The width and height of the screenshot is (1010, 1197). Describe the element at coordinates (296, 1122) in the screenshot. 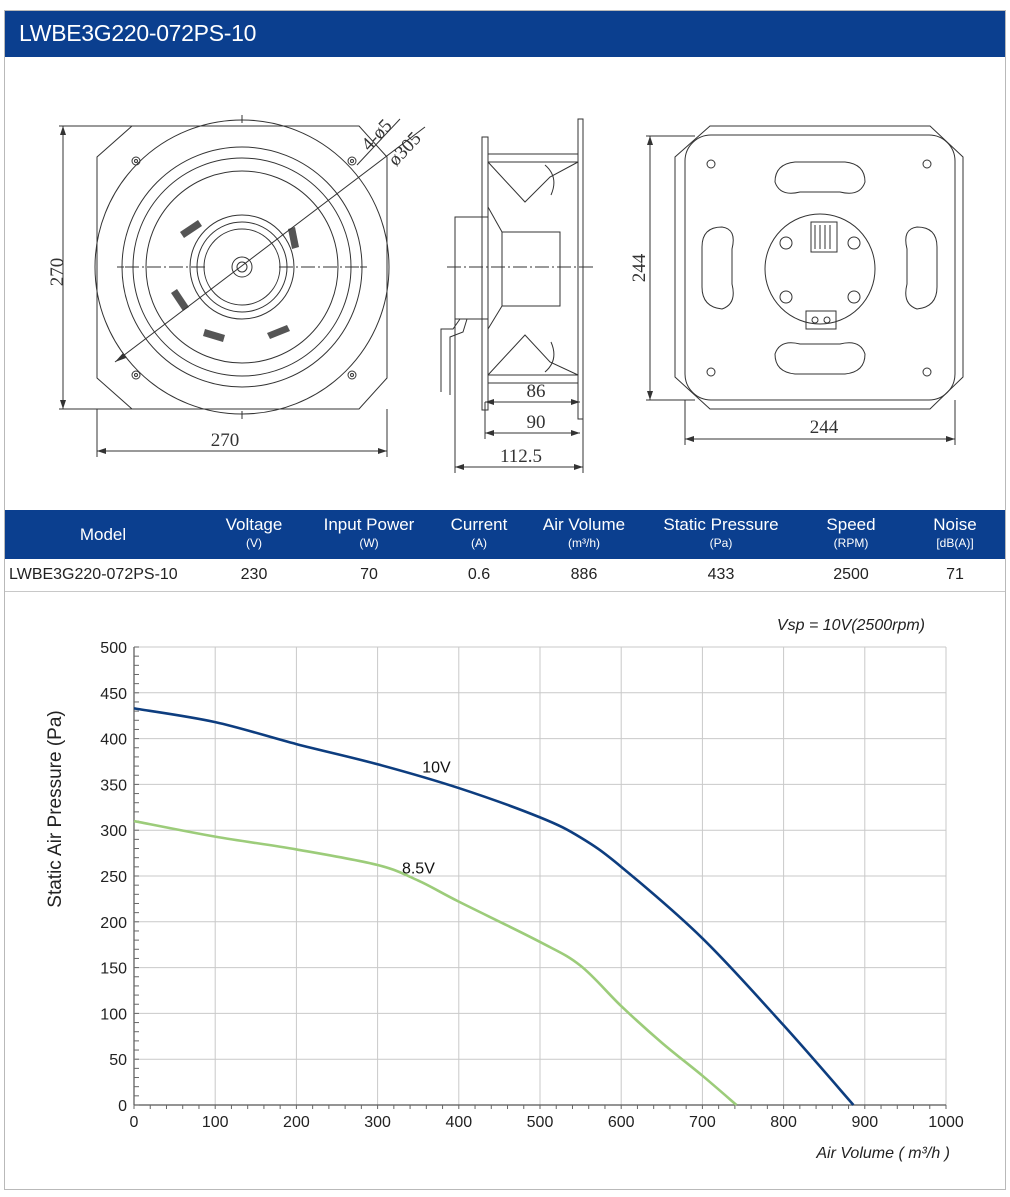

I see `x-tick-label: 200` at that location.